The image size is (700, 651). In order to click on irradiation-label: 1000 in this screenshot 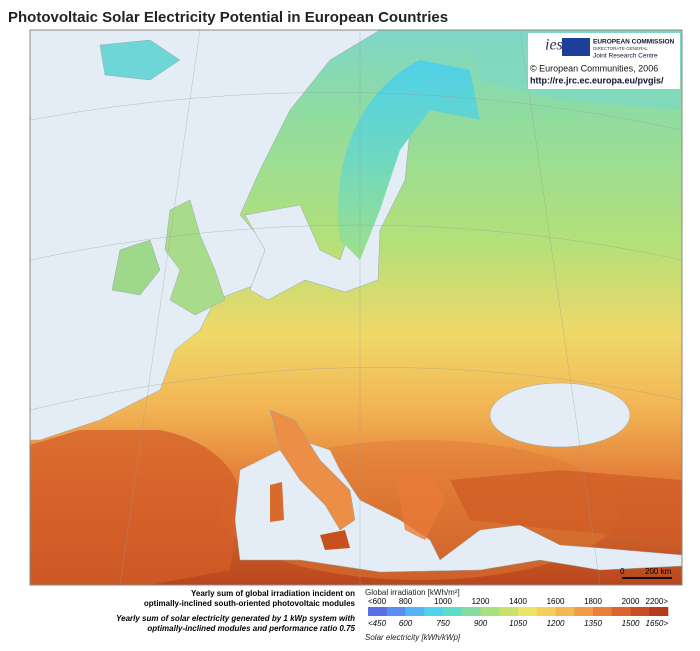, I will do `click(443, 601)`.